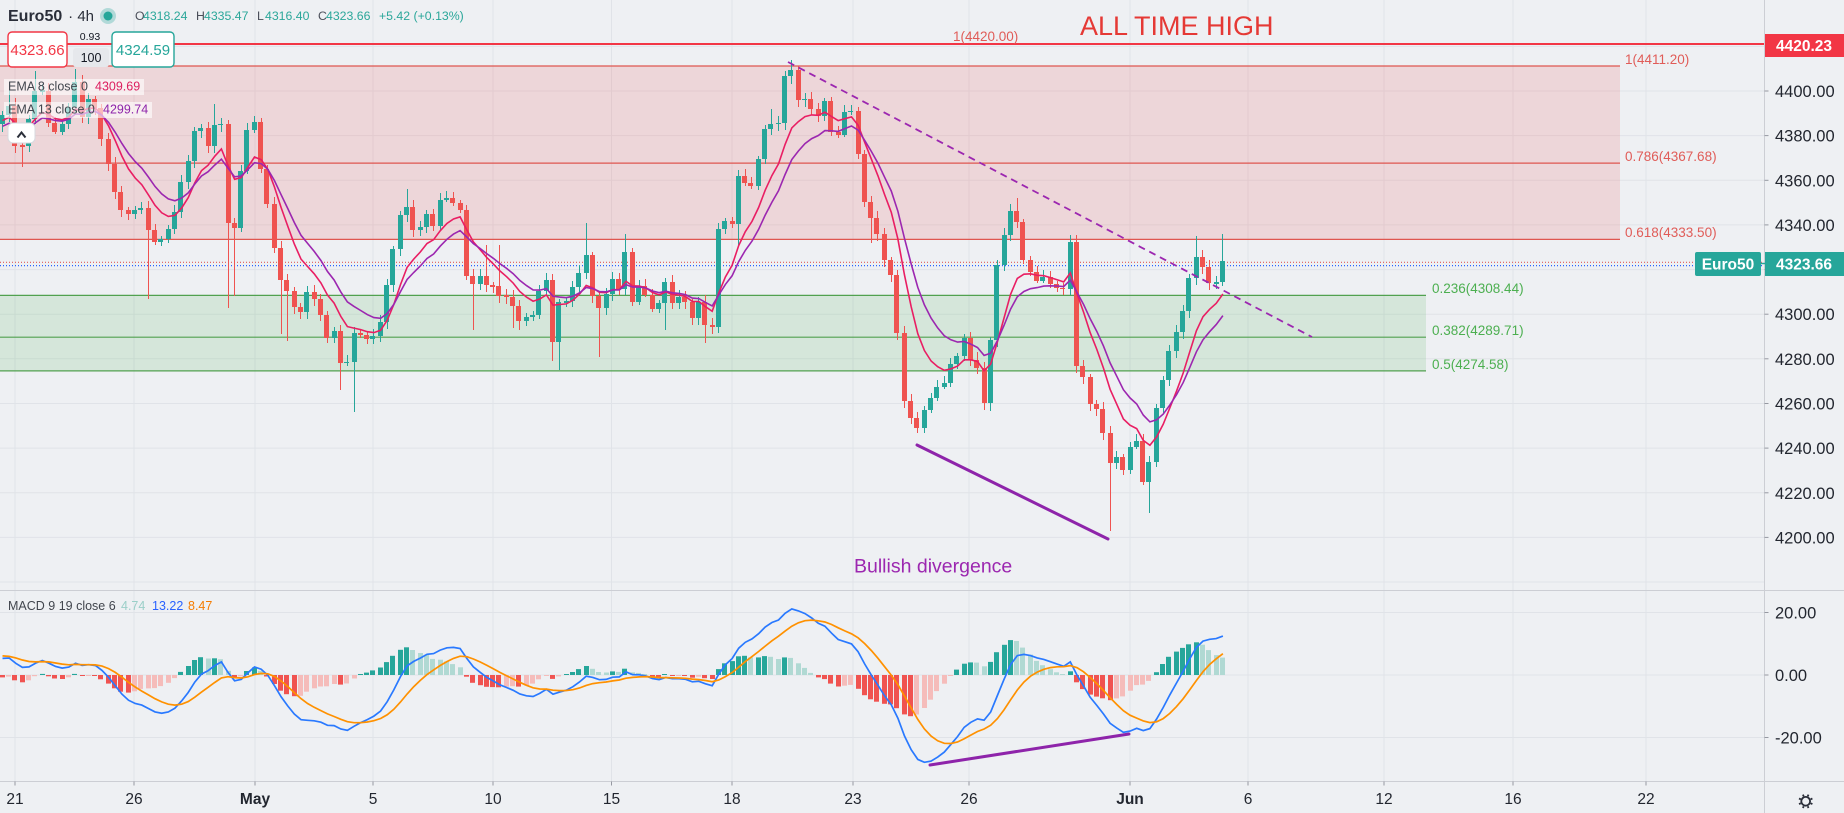 This screenshot has width=1844, height=813. What do you see at coordinates (985, 36) in the screenshot?
I see `svg-text: 1(4420.00)` at bounding box center [985, 36].